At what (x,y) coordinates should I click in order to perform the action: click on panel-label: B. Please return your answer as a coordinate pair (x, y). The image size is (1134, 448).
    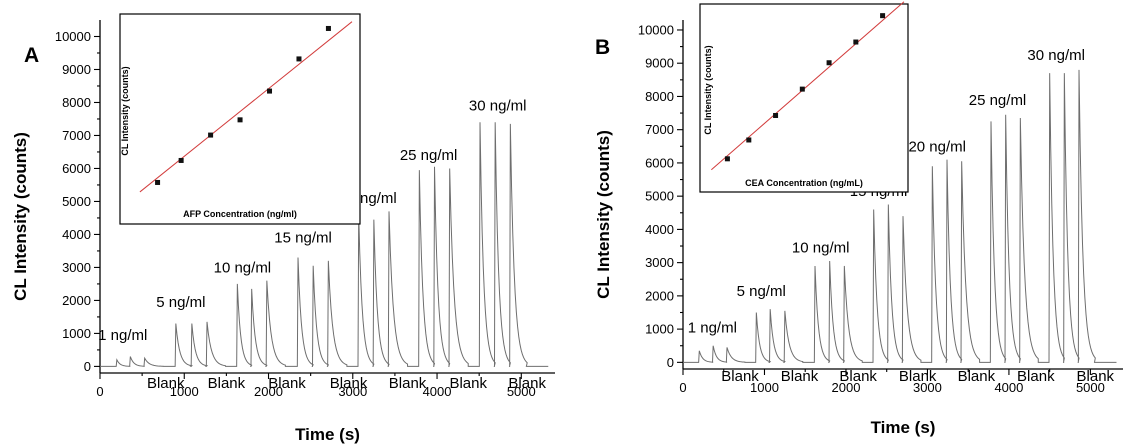
    Looking at the image, I should click on (602, 47).